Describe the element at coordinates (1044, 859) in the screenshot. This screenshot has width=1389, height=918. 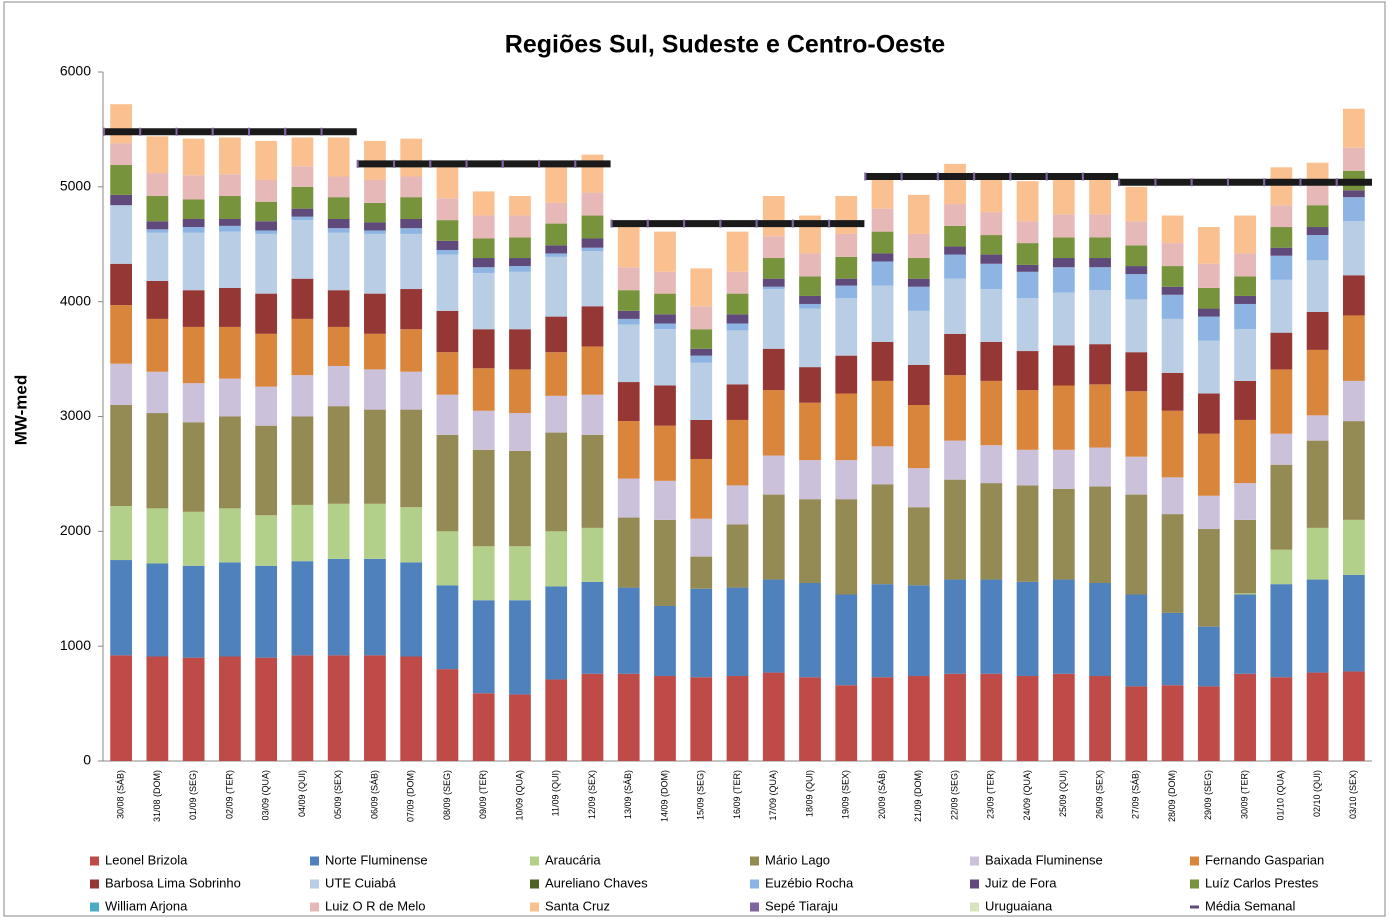
I see `legend-label: Baixada Fluminense` at that location.